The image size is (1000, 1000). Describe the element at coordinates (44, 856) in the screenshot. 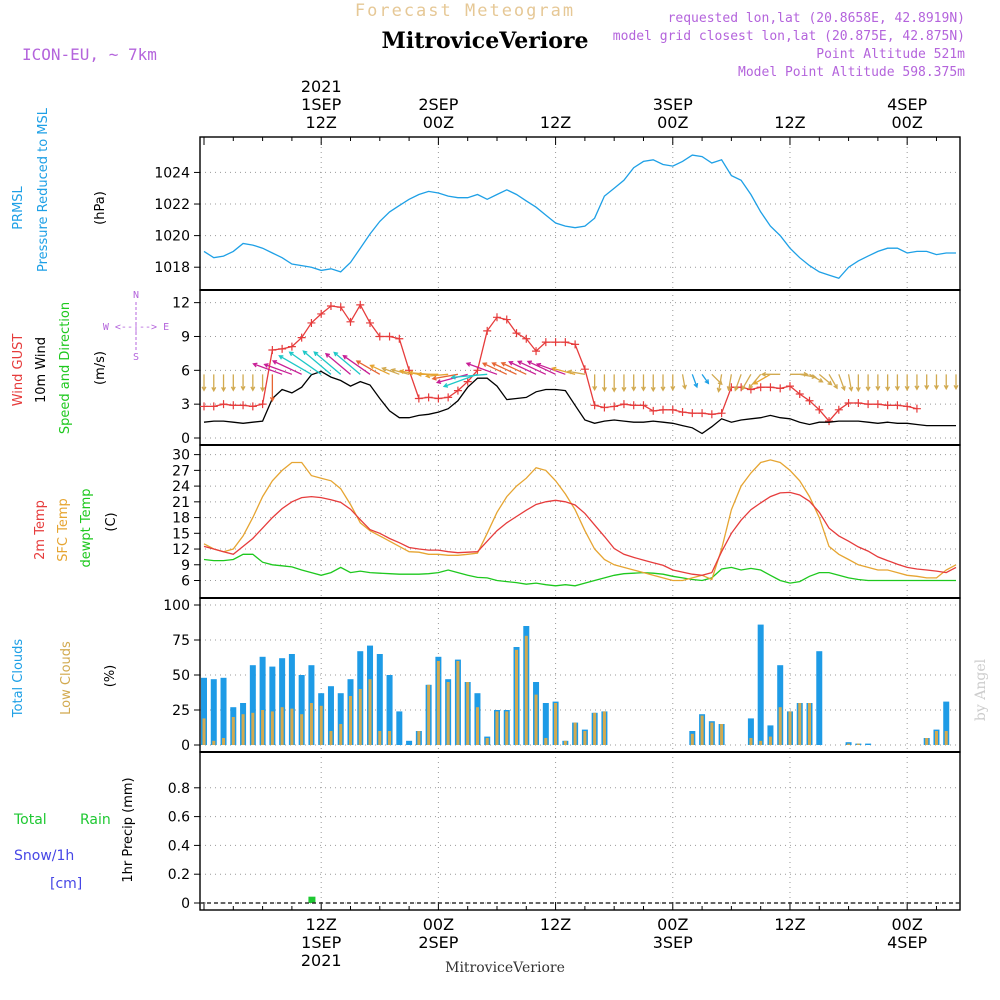

I see `precip-legend-snow: Snow/1h` at that location.